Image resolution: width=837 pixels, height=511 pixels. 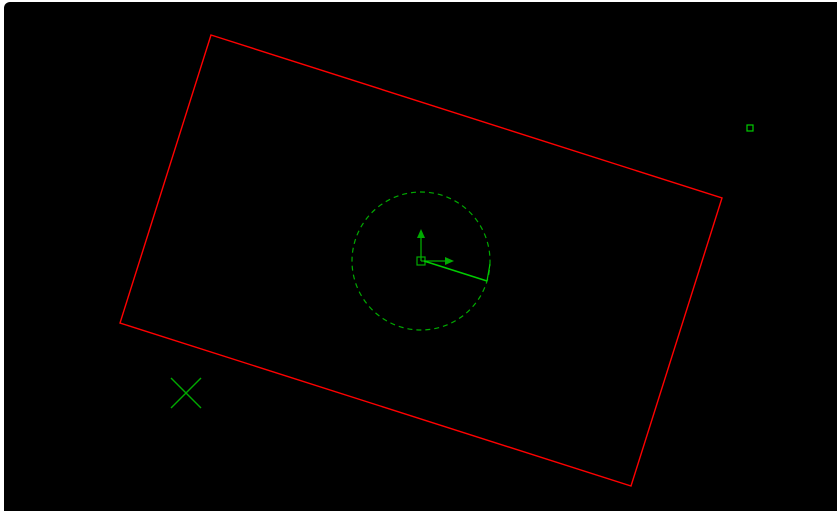 What do you see at coordinates (435, 247) in the screenshot?
I see `origin-axes-icon` at bounding box center [435, 247].